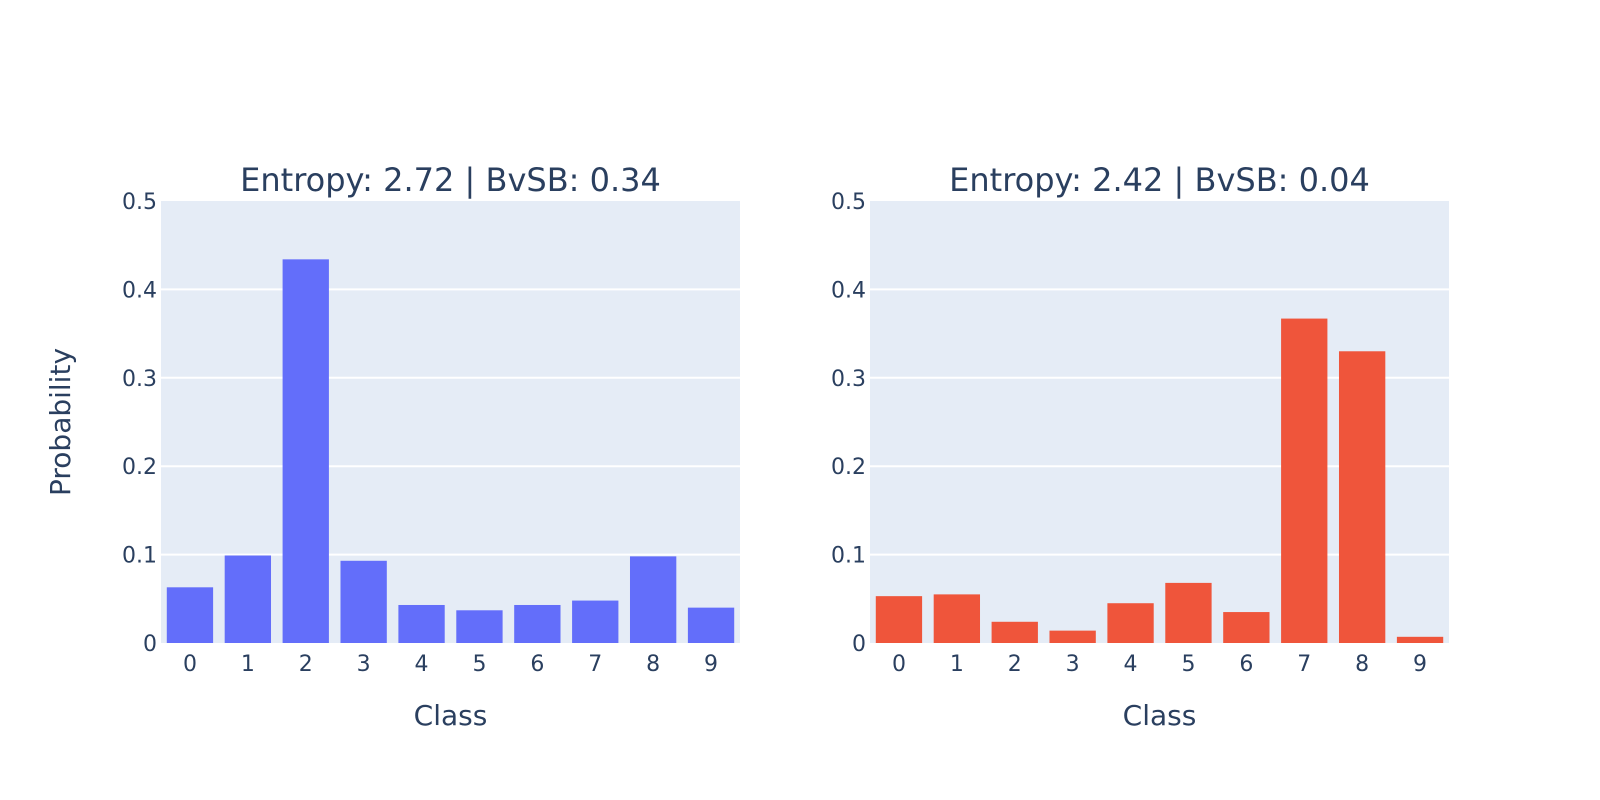  I want to click on bars-right, so click(1159, 480).